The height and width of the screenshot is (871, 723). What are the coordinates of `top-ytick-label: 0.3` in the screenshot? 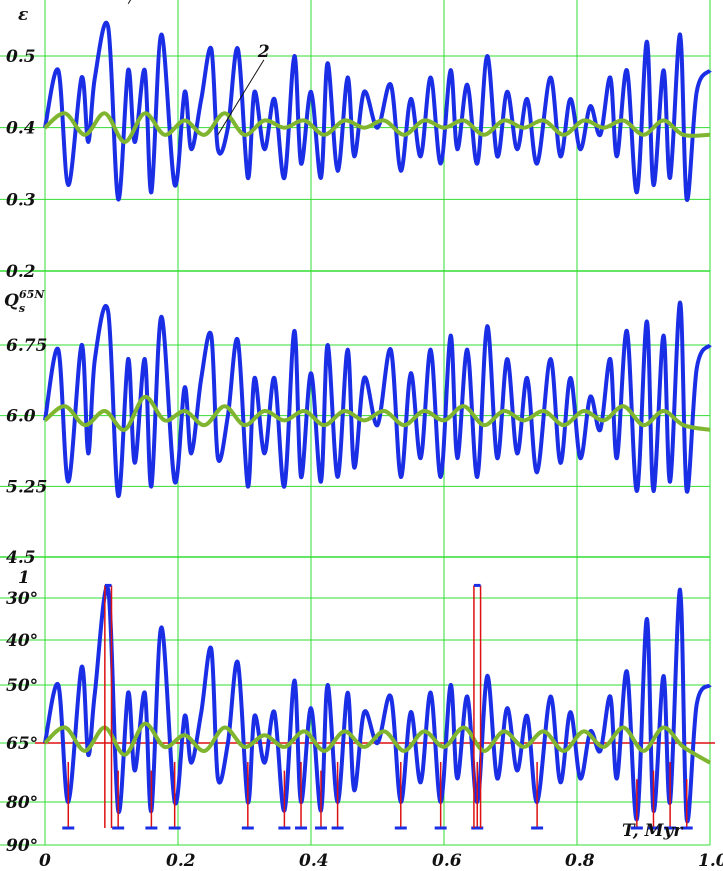 It's located at (21, 200).